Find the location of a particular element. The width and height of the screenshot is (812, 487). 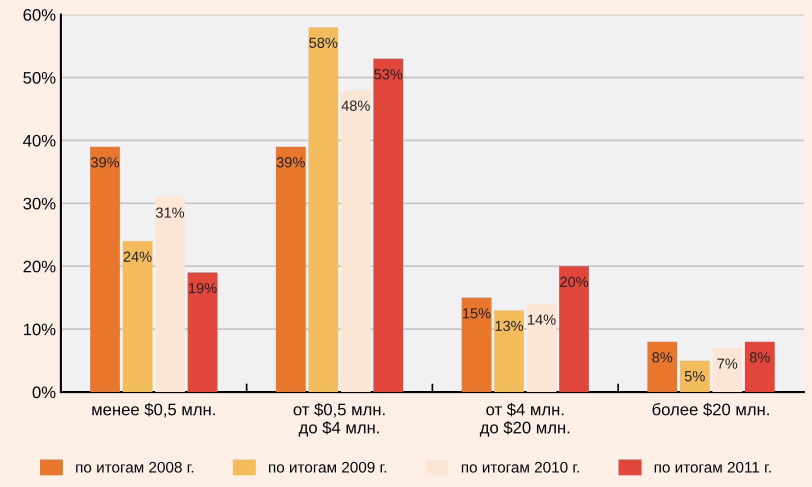

data-label: 48% is located at coordinates (356, 105).